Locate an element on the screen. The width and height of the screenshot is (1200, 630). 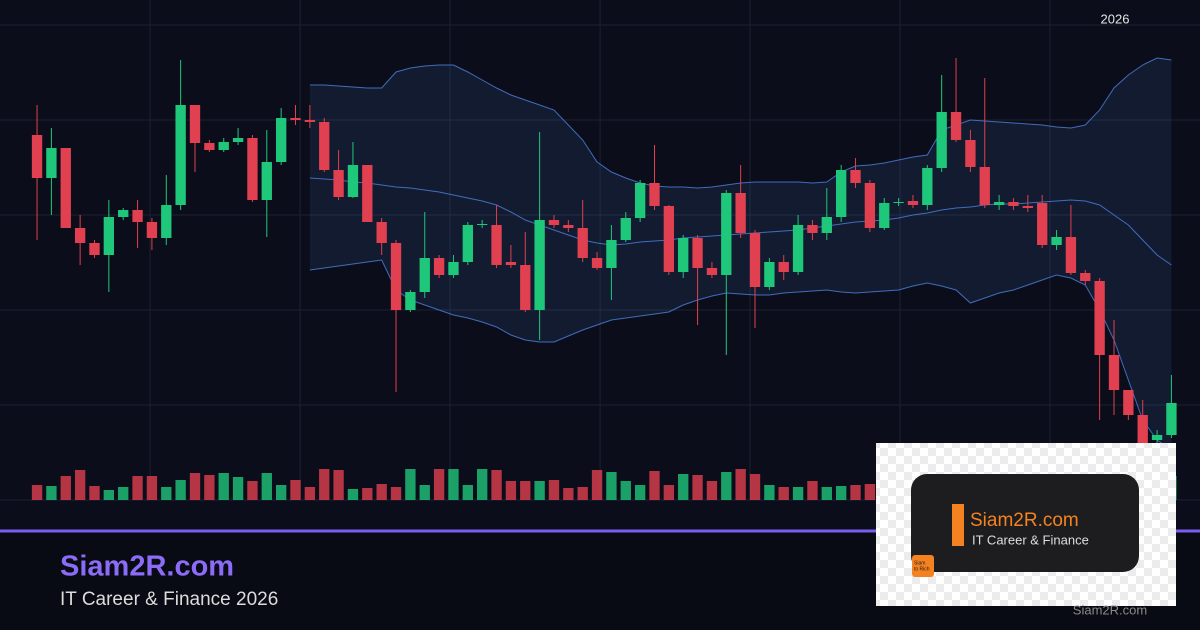
tagline: IT Career & Finance 2026 is located at coordinates (169, 599).